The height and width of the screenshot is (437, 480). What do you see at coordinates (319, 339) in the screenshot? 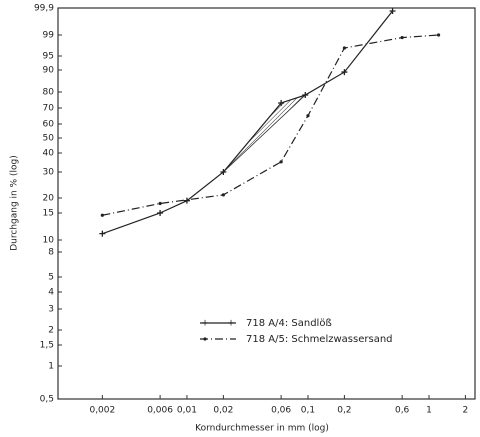
I see `legend-label: 718 A/5: Schmelzwassersand` at bounding box center [319, 339].